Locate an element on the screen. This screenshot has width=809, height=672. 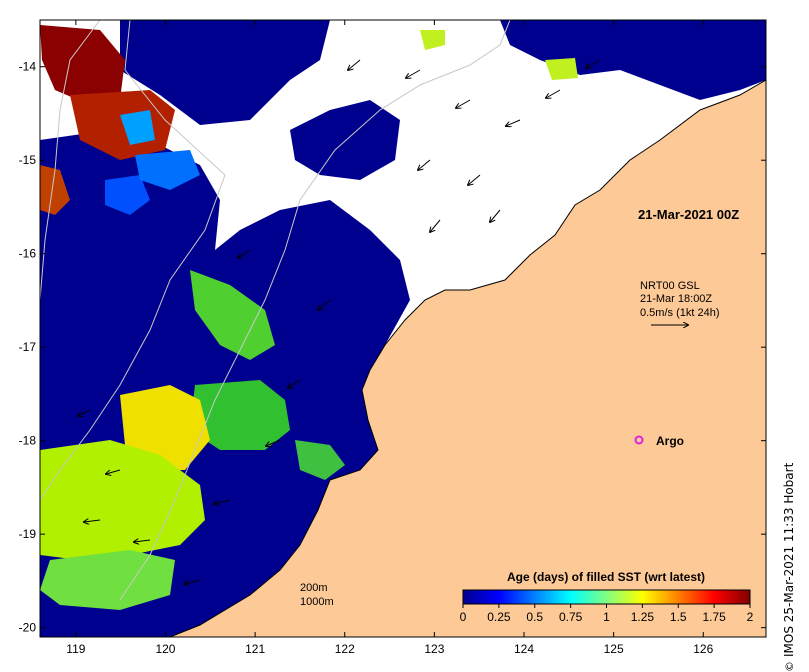
y-tick-label: -18 is located at coordinates (28, 441).